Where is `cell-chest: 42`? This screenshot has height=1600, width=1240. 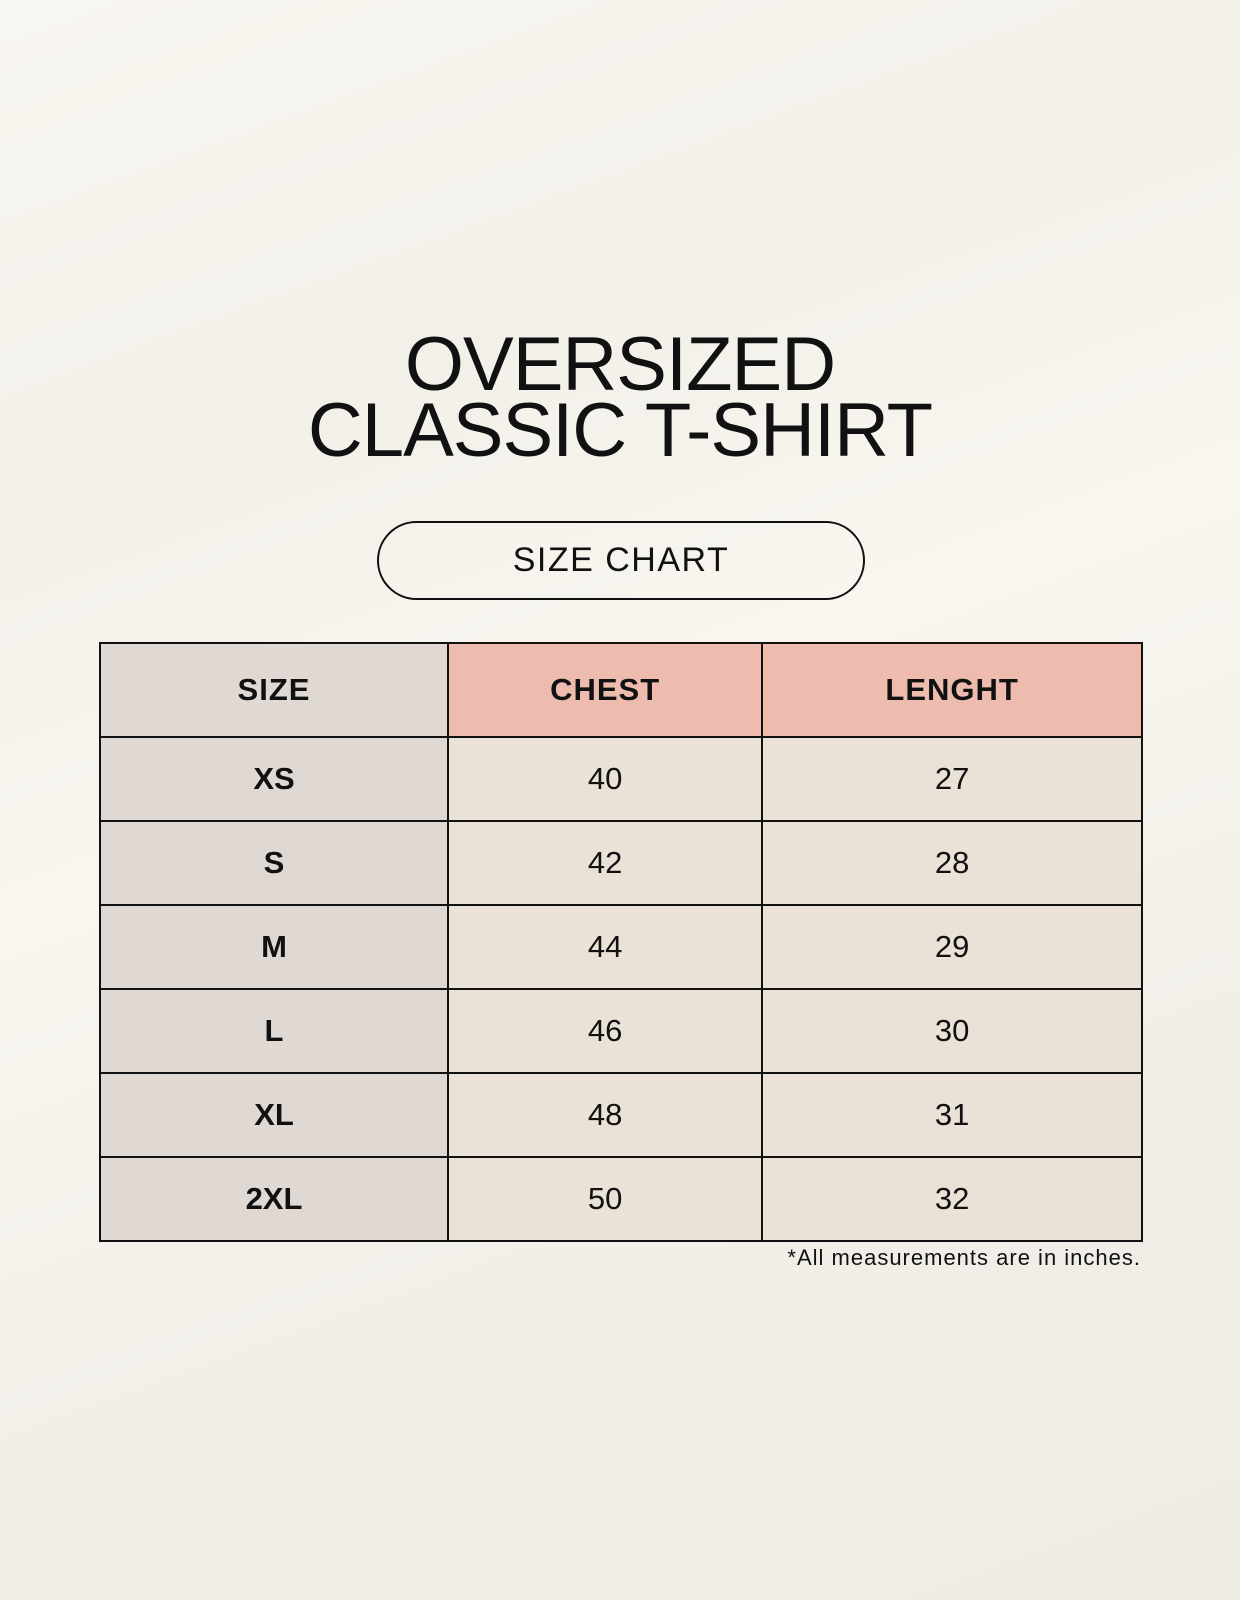 cell-chest: 42 is located at coordinates (605, 863).